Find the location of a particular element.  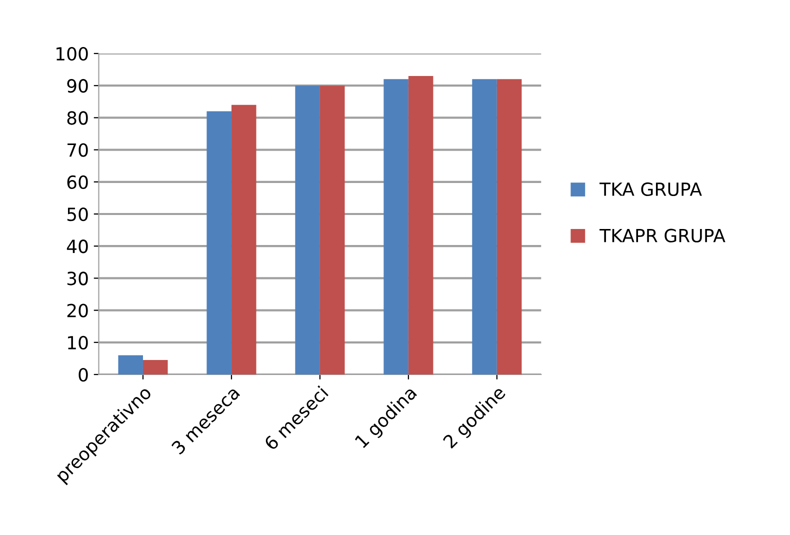

y-tick-label: 90 is located at coordinates (77, 86).